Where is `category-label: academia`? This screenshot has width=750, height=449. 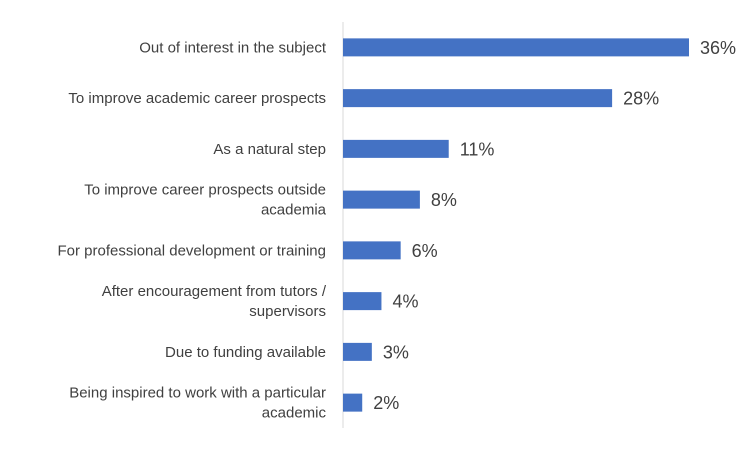
category-label: academia is located at coordinates (294, 210).